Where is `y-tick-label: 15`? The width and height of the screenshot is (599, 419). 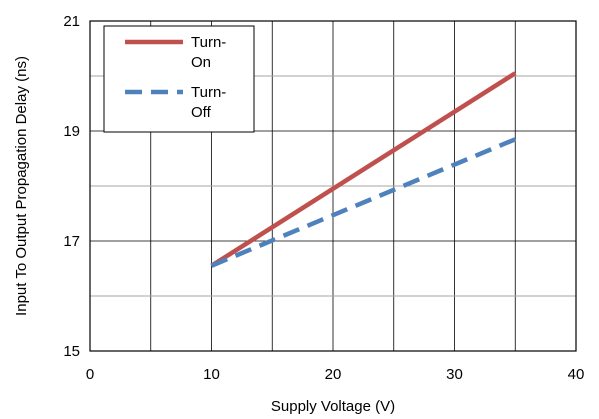
y-tick-label: 15 is located at coordinates (71, 351).